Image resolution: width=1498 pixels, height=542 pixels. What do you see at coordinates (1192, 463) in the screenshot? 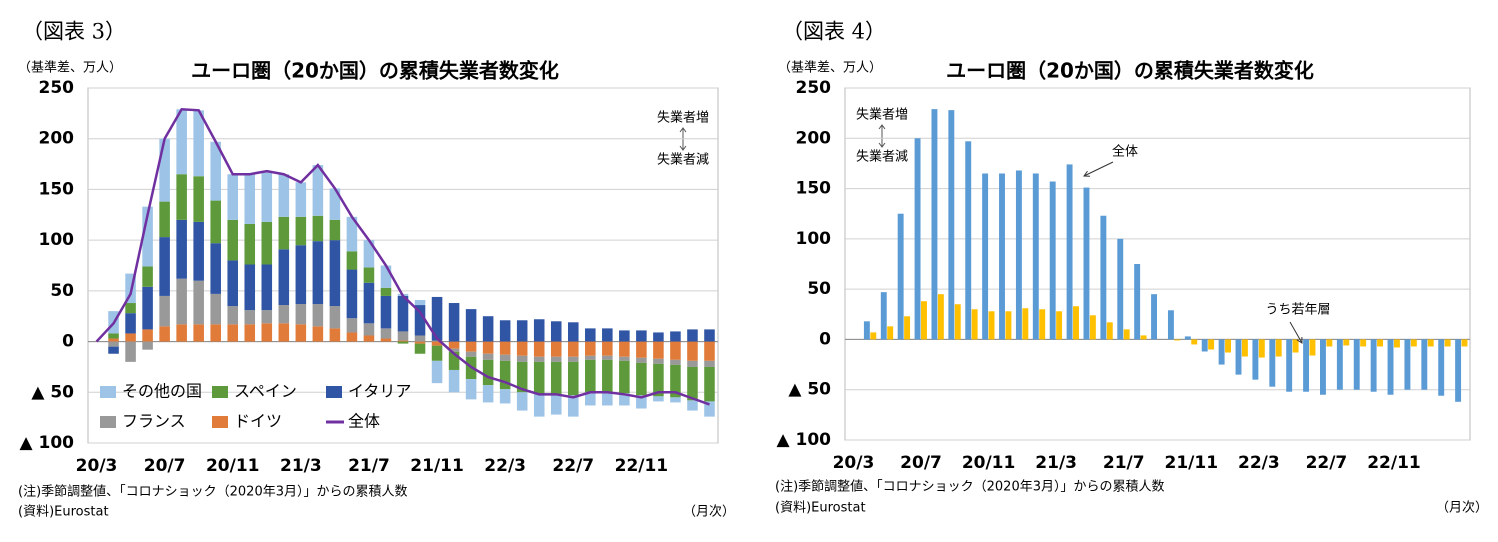
I see `x-tick-label: 21/11` at bounding box center [1192, 463].